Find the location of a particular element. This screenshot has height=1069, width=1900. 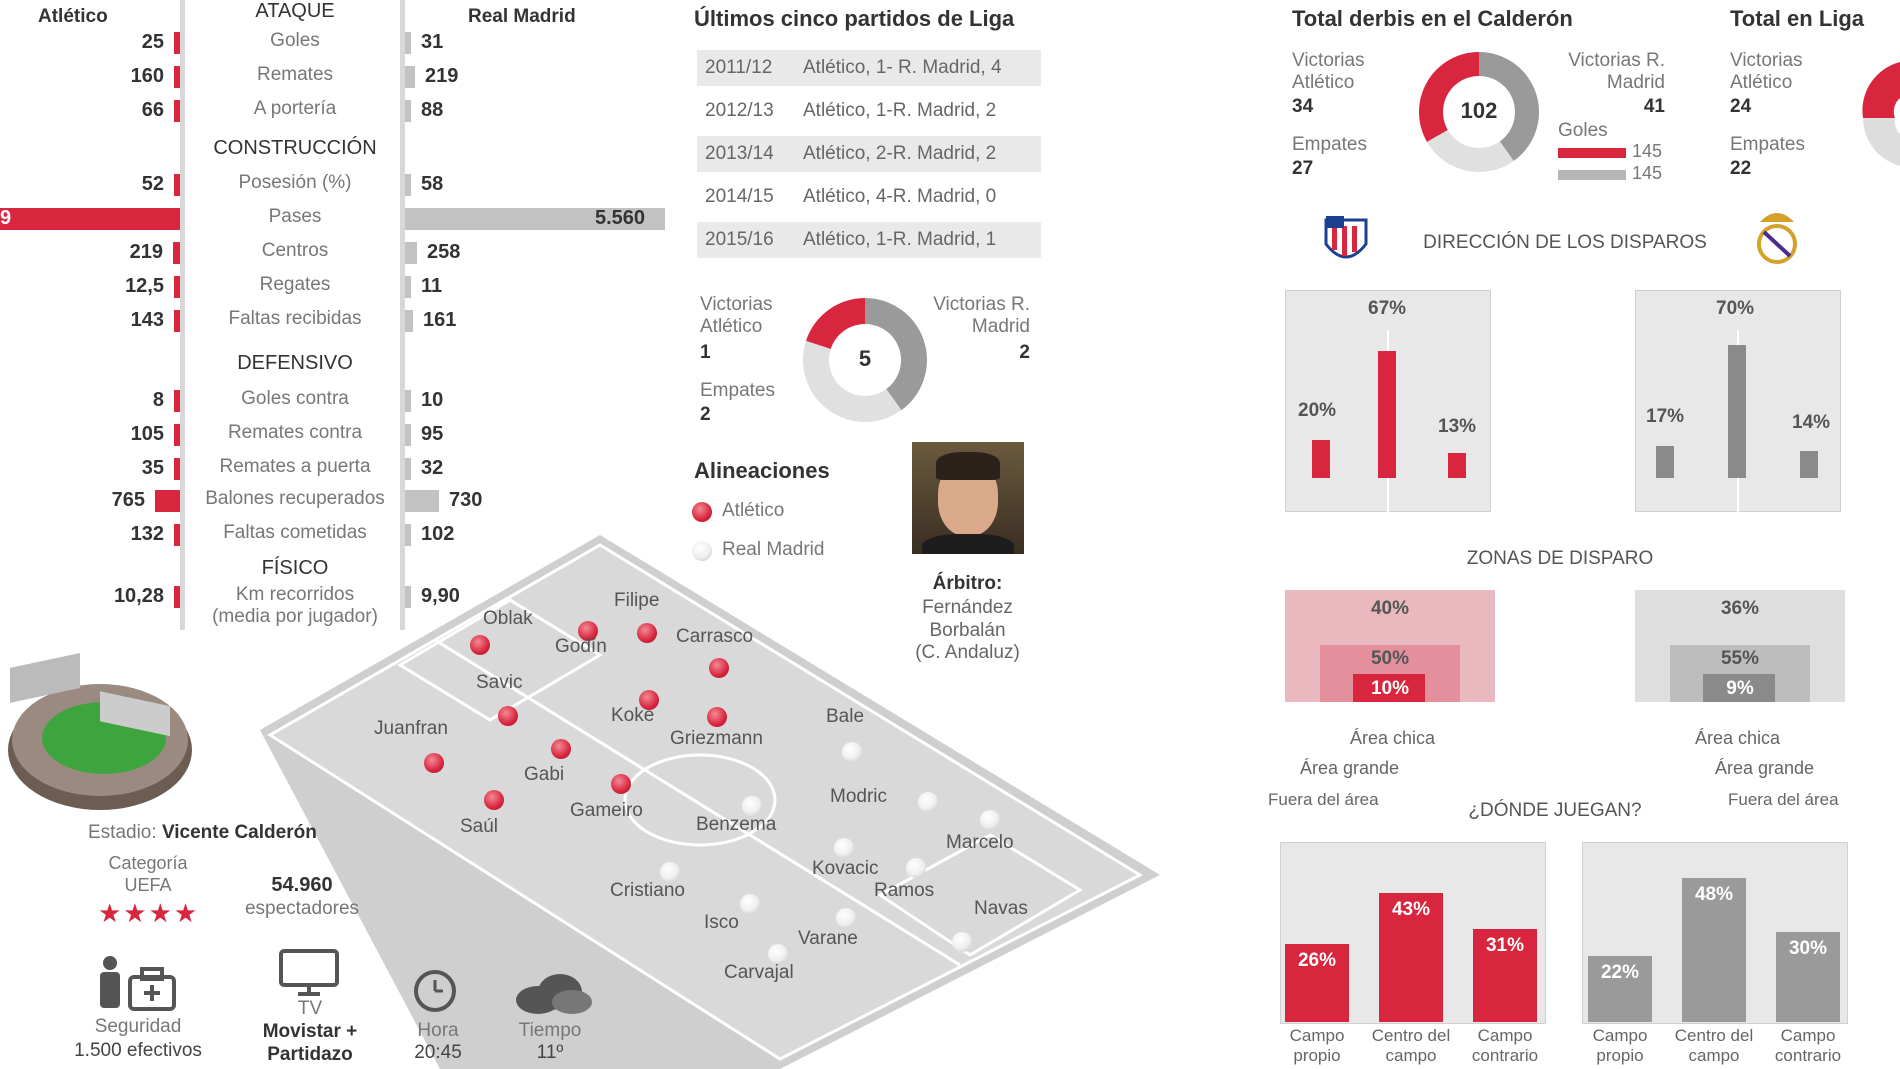

rm-player-name: Carvajal is located at coordinates (759, 972).